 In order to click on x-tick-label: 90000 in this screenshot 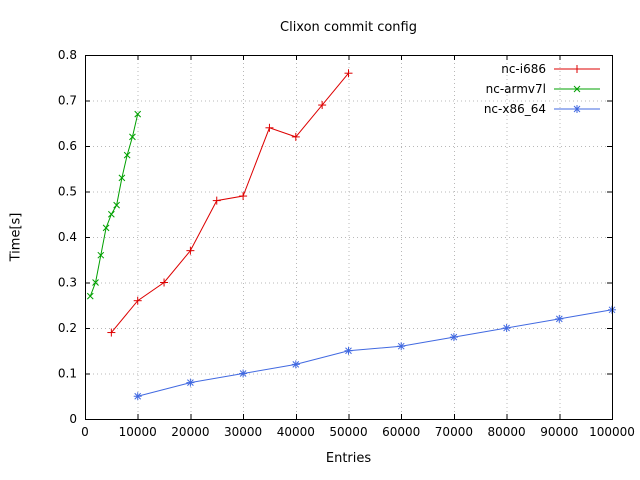, I will do `click(559, 432)`.